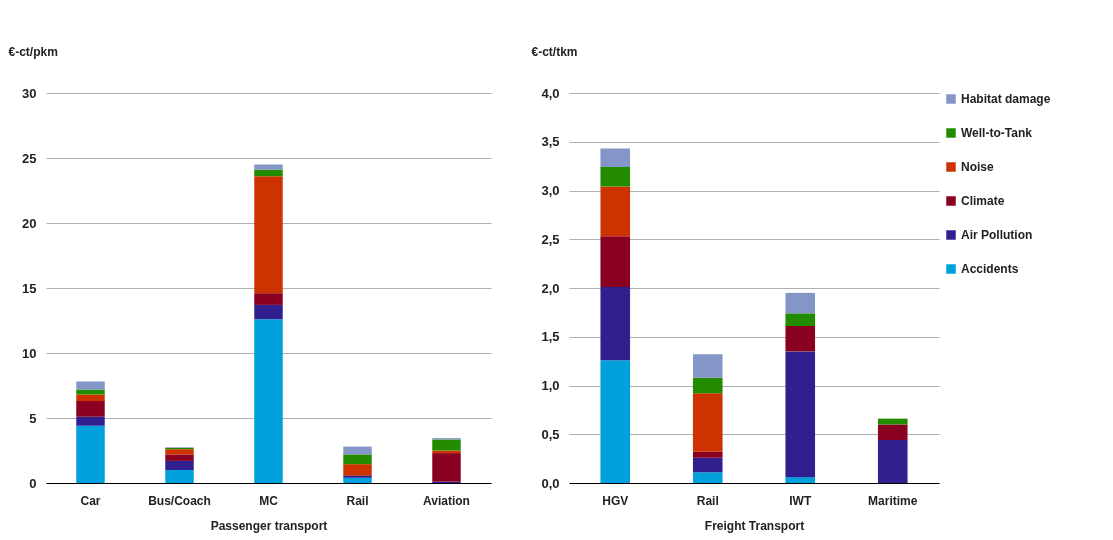 The height and width of the screenshot is (540, 1113). Describe the element at coordinates (550, 337) in the screenshot. I see `y-tick-label: 1,5` at that location.